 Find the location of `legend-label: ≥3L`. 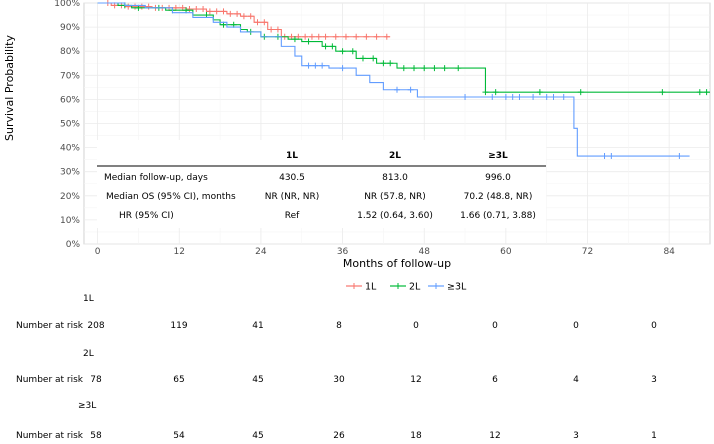

legend-label: ≥3L is located at coordinates (457, 287).